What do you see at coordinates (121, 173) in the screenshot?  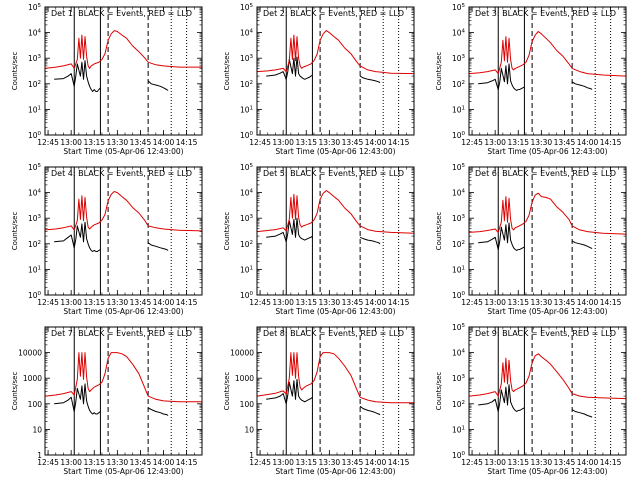 I see `panel-title: Det 4: BLACK = Events, RED = LLD` at bounding box center [121, 173].